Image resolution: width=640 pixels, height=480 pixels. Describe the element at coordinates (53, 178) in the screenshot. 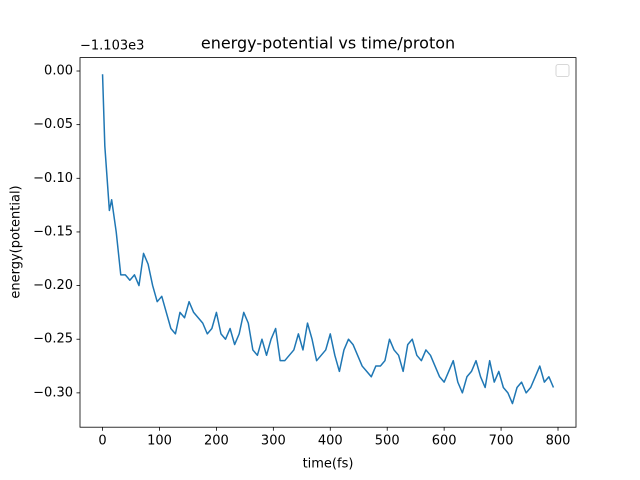

I see `y-tick-label: −0.10` at that location.